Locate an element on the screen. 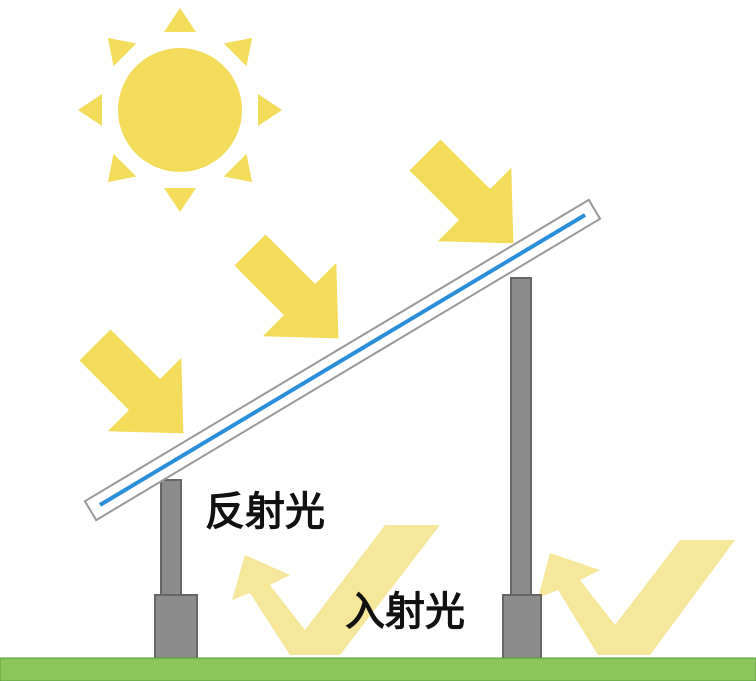  post-left is located at coordinates (171, 540).